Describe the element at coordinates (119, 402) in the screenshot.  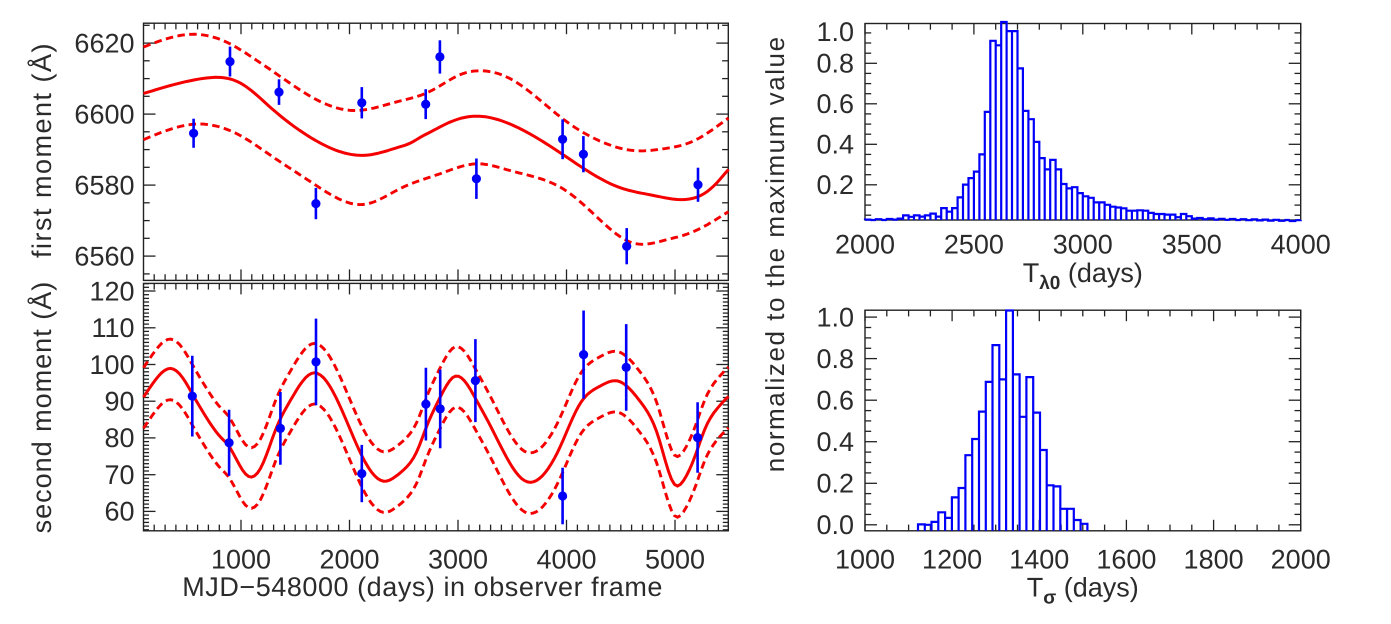
I see `svg-text: 90` at that location.